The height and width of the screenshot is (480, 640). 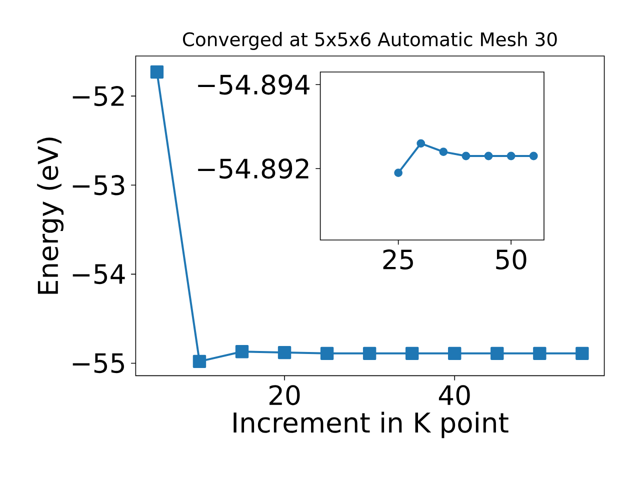 I want to click on x-tick-label: 40, so click(x=454, y=395).